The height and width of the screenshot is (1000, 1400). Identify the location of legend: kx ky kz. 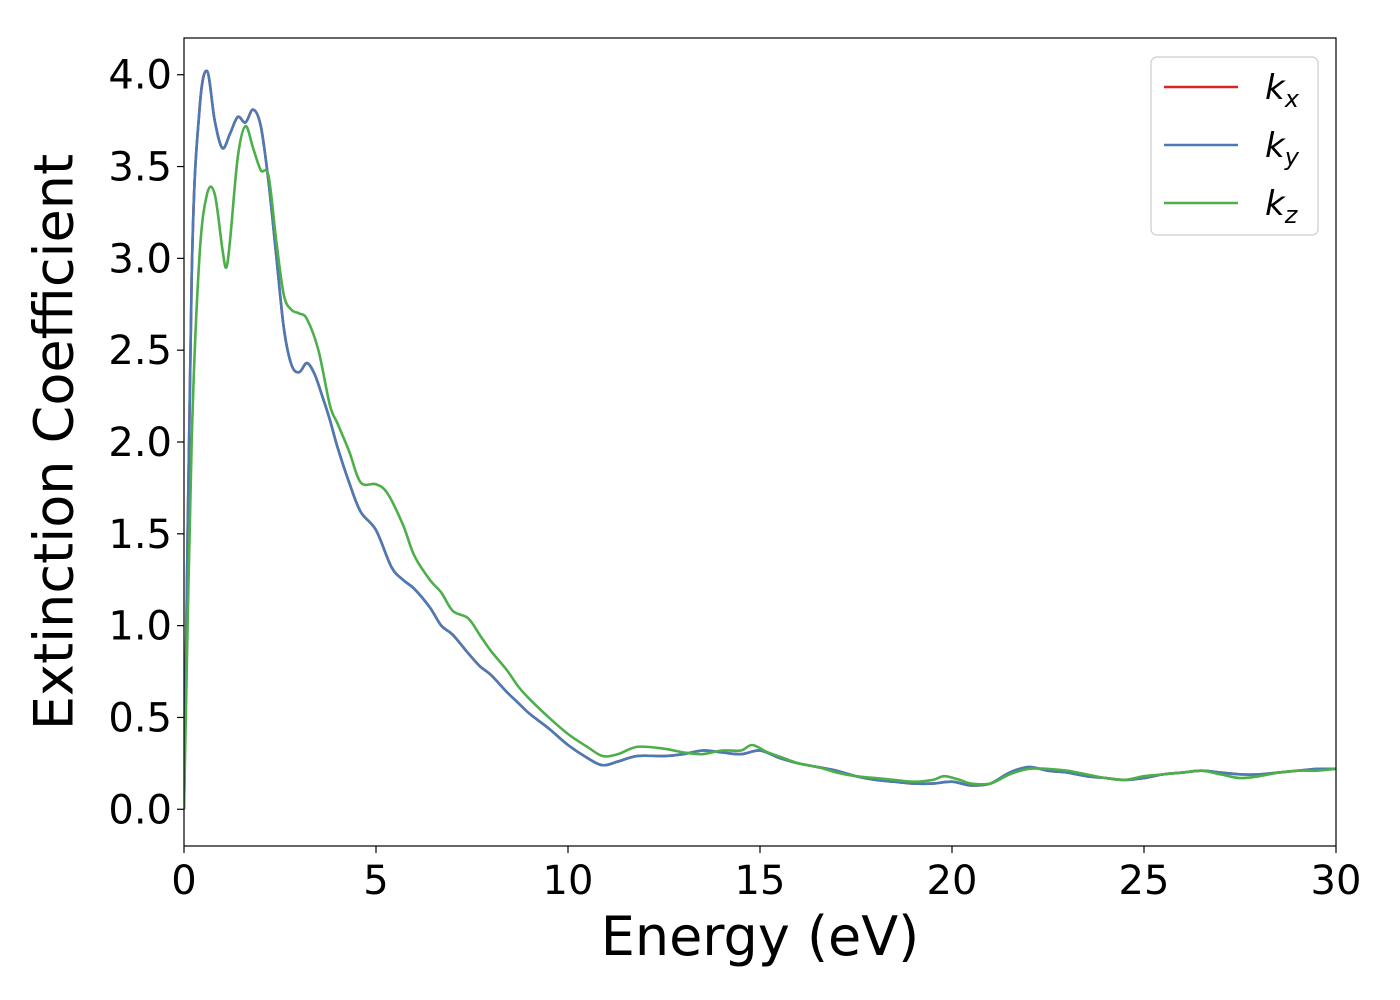
(1234, 146).